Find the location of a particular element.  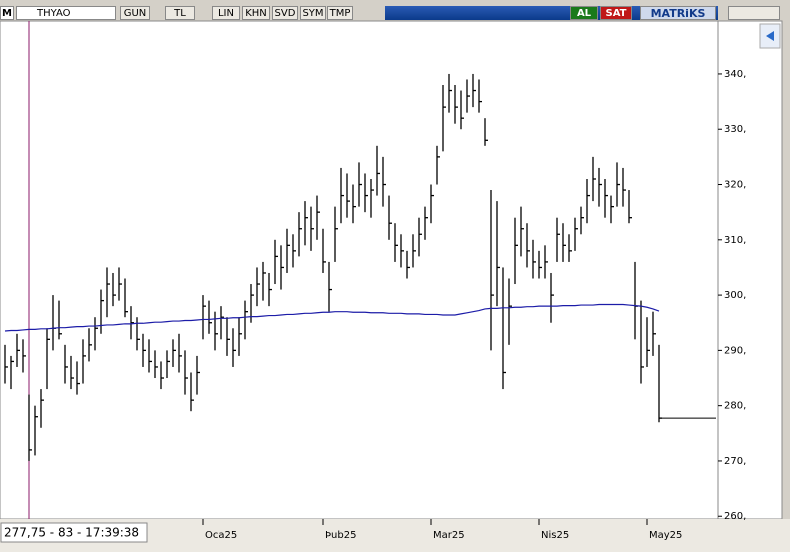

y-tick-label: 260, is located at coordinates (735, 516).